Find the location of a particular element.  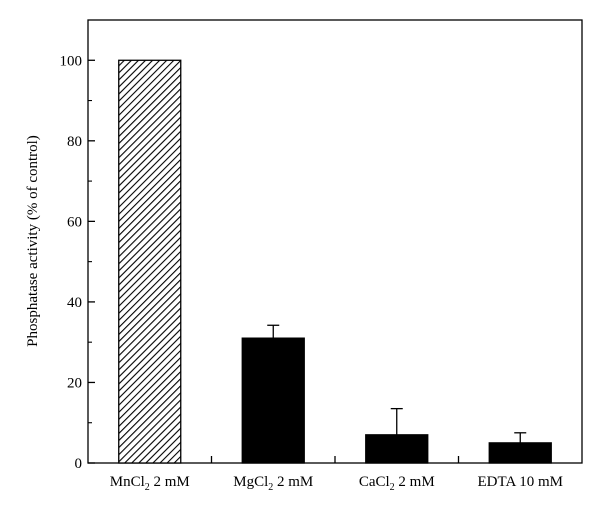

x-category-label: MnCl2 2 mM is located at coordinates (150, 483).